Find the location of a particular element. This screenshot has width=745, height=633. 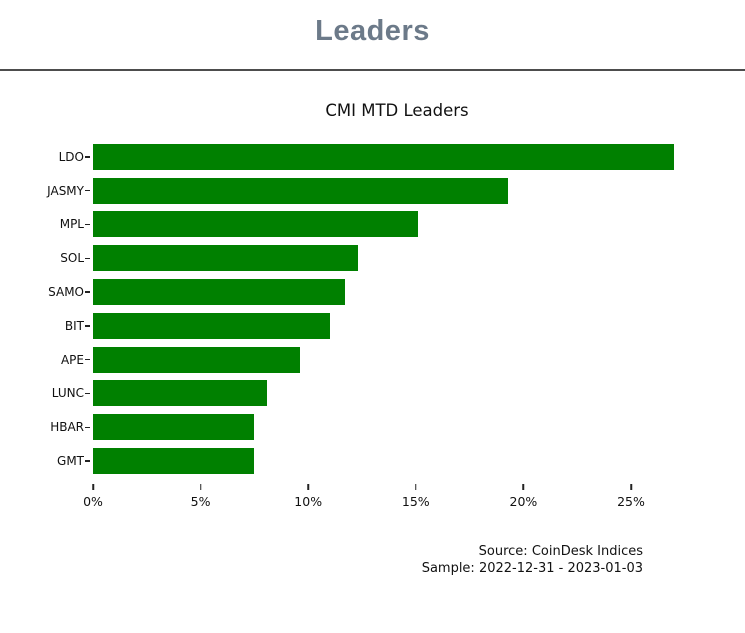

bar-row: APE is located at coordinates (372, 360).